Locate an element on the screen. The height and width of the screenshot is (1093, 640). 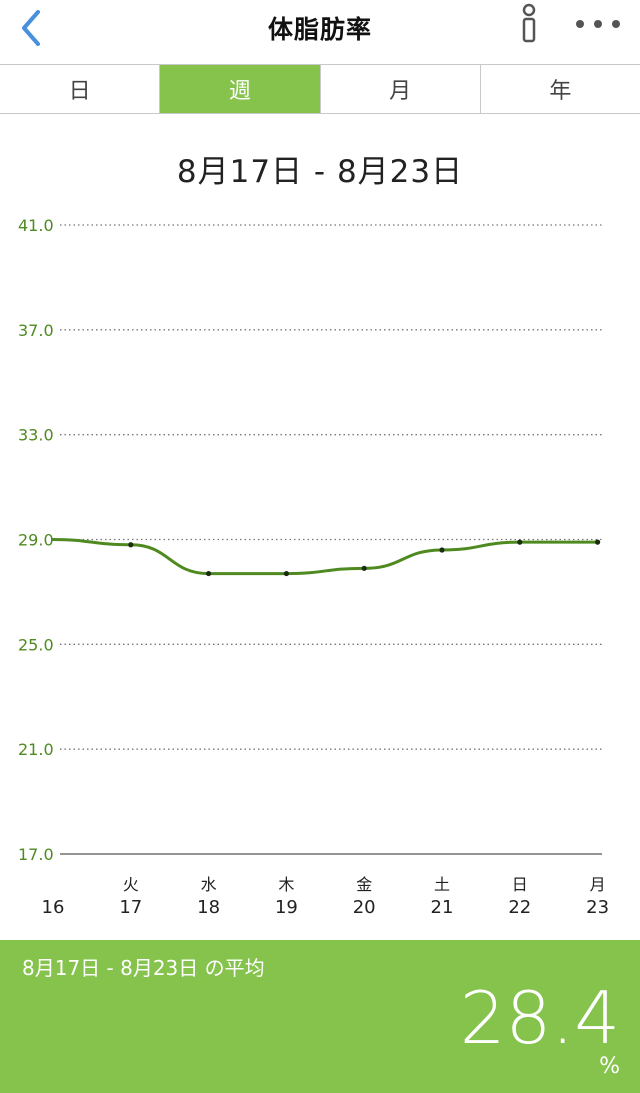
x-tick-day-label: 土 is located at coordinates (442, 884).